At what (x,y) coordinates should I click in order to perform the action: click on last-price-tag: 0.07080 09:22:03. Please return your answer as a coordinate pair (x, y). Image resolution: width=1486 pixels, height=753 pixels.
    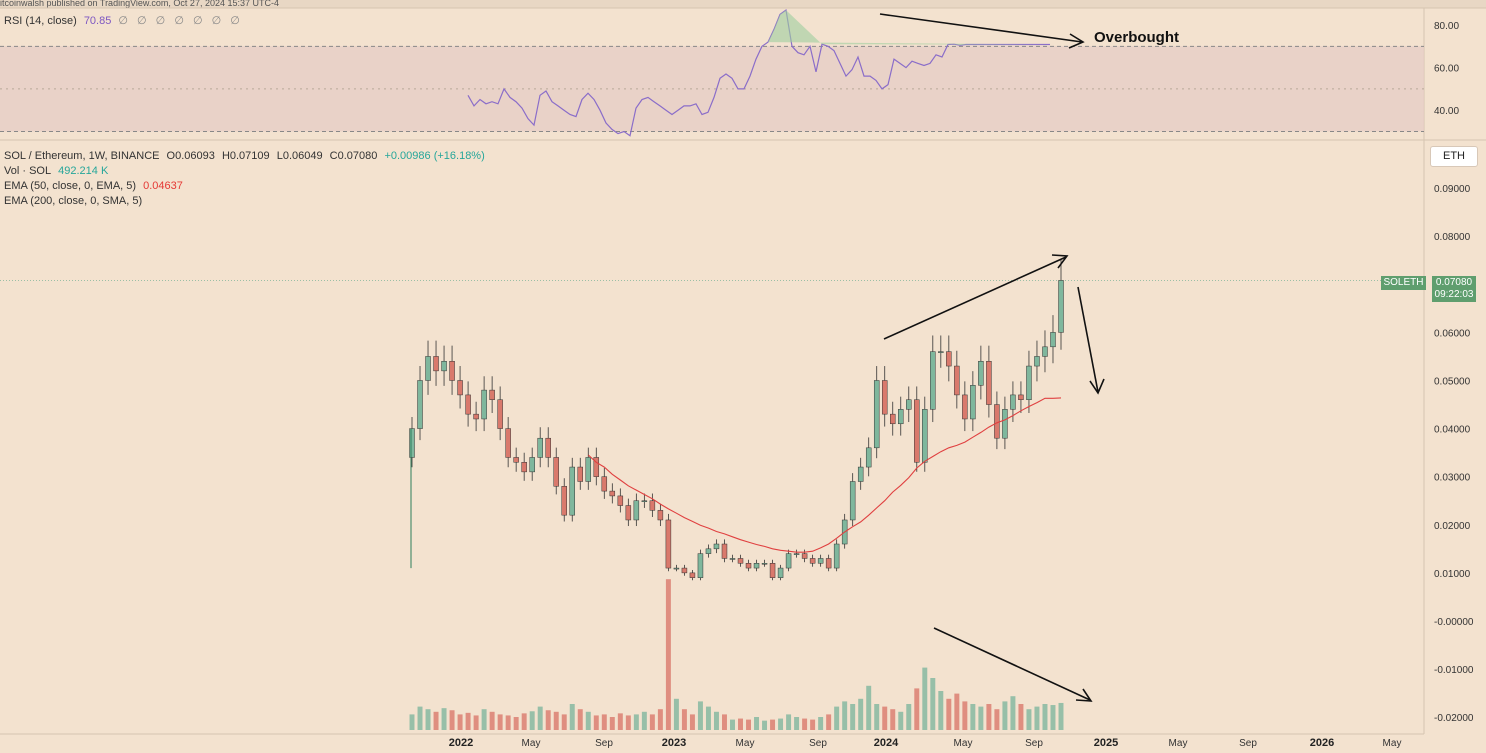
    Looking at the image, I should click on (1454, 289).